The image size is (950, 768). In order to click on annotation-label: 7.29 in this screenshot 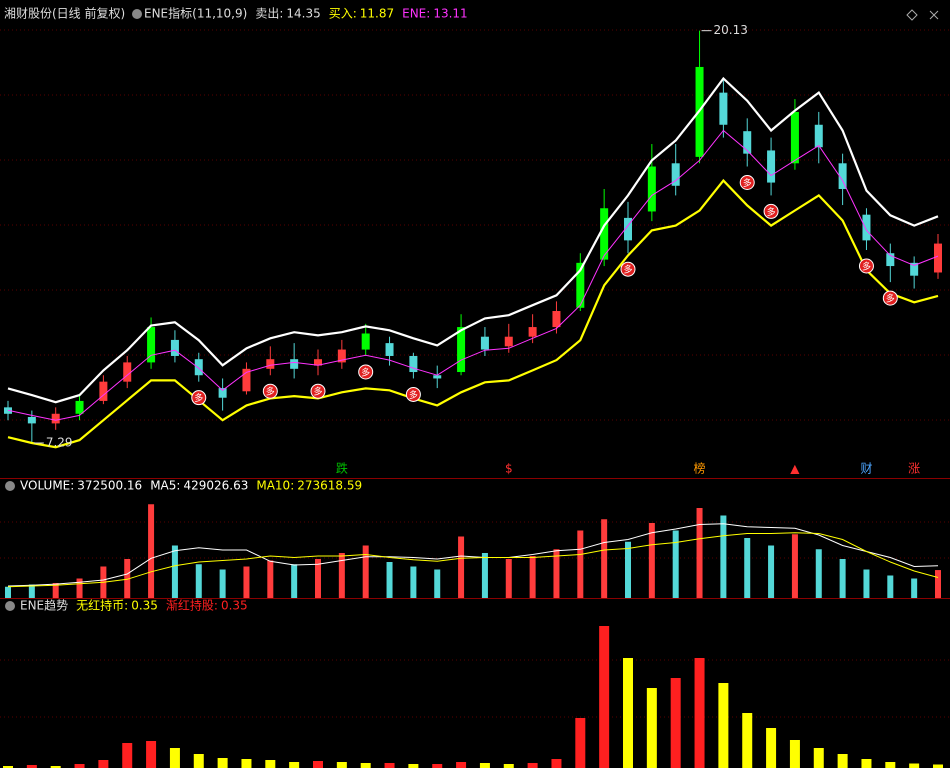, I will do `click(59, 442)`.